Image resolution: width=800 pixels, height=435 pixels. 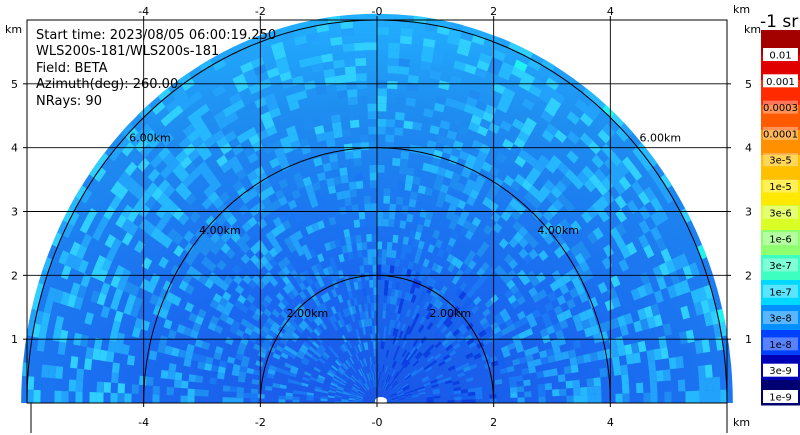 What do you see at coordinates (493, 11) in the screenshot?
I see `x-tick-label-top: 2` at bounding box center [493, 11].